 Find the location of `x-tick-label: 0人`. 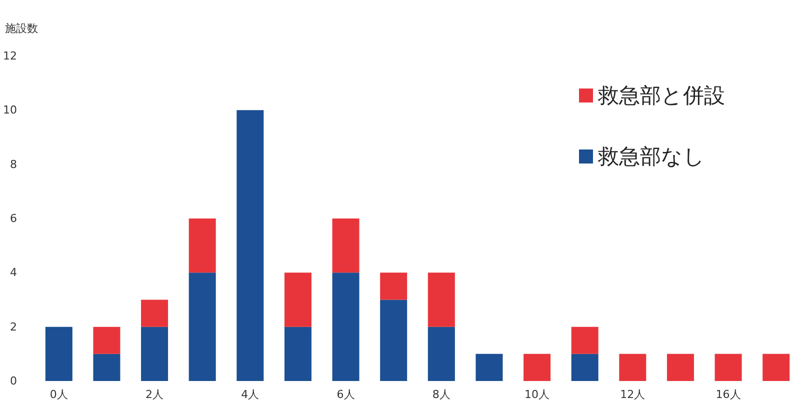

x-tick-label: 0人 is located at coordinates (59, 394).